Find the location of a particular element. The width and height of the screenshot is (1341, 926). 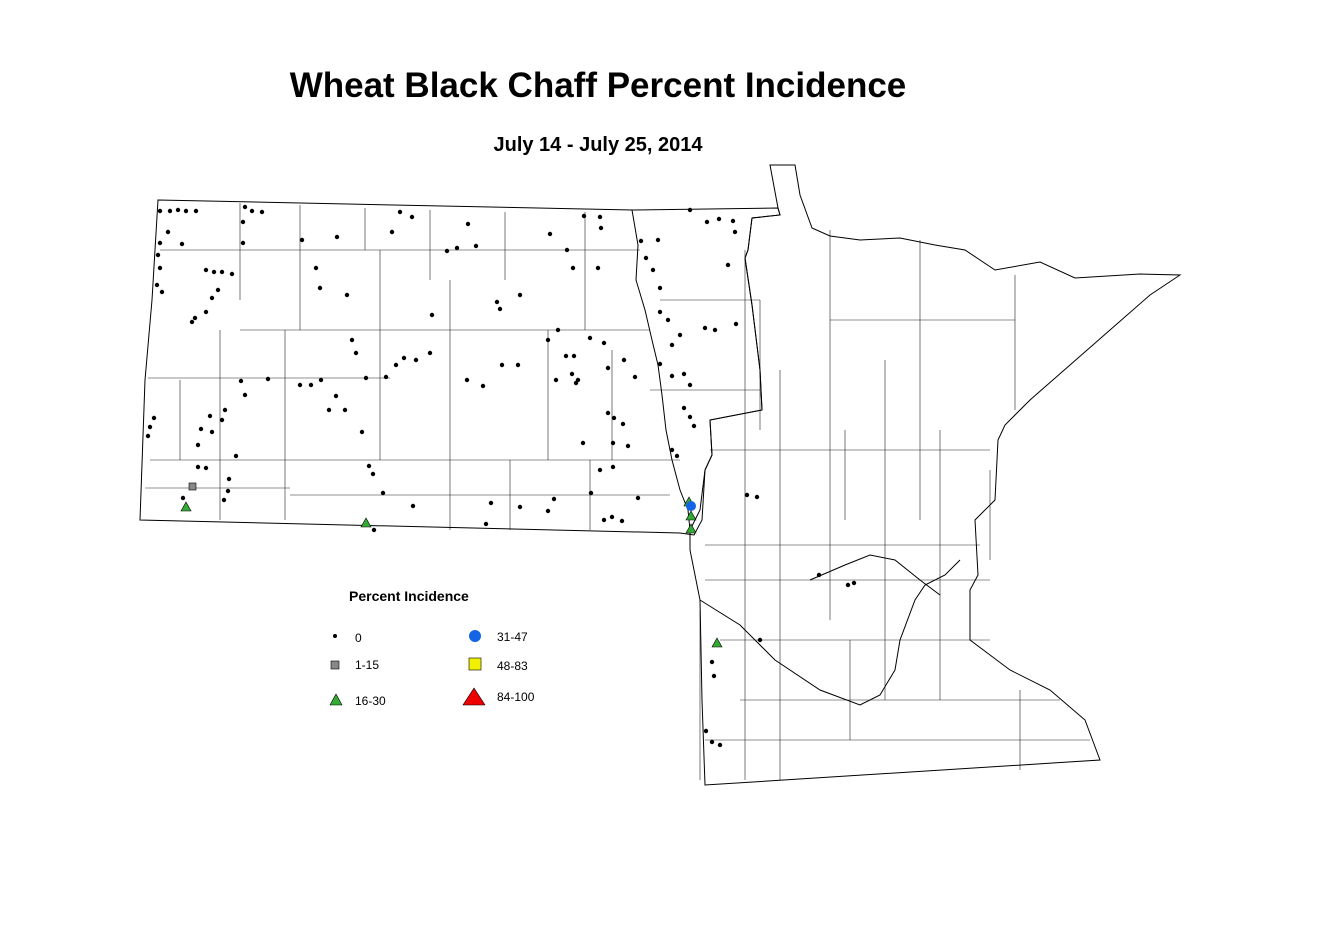

legend-title: Percent Incidence is located at coordinates (409, 596).